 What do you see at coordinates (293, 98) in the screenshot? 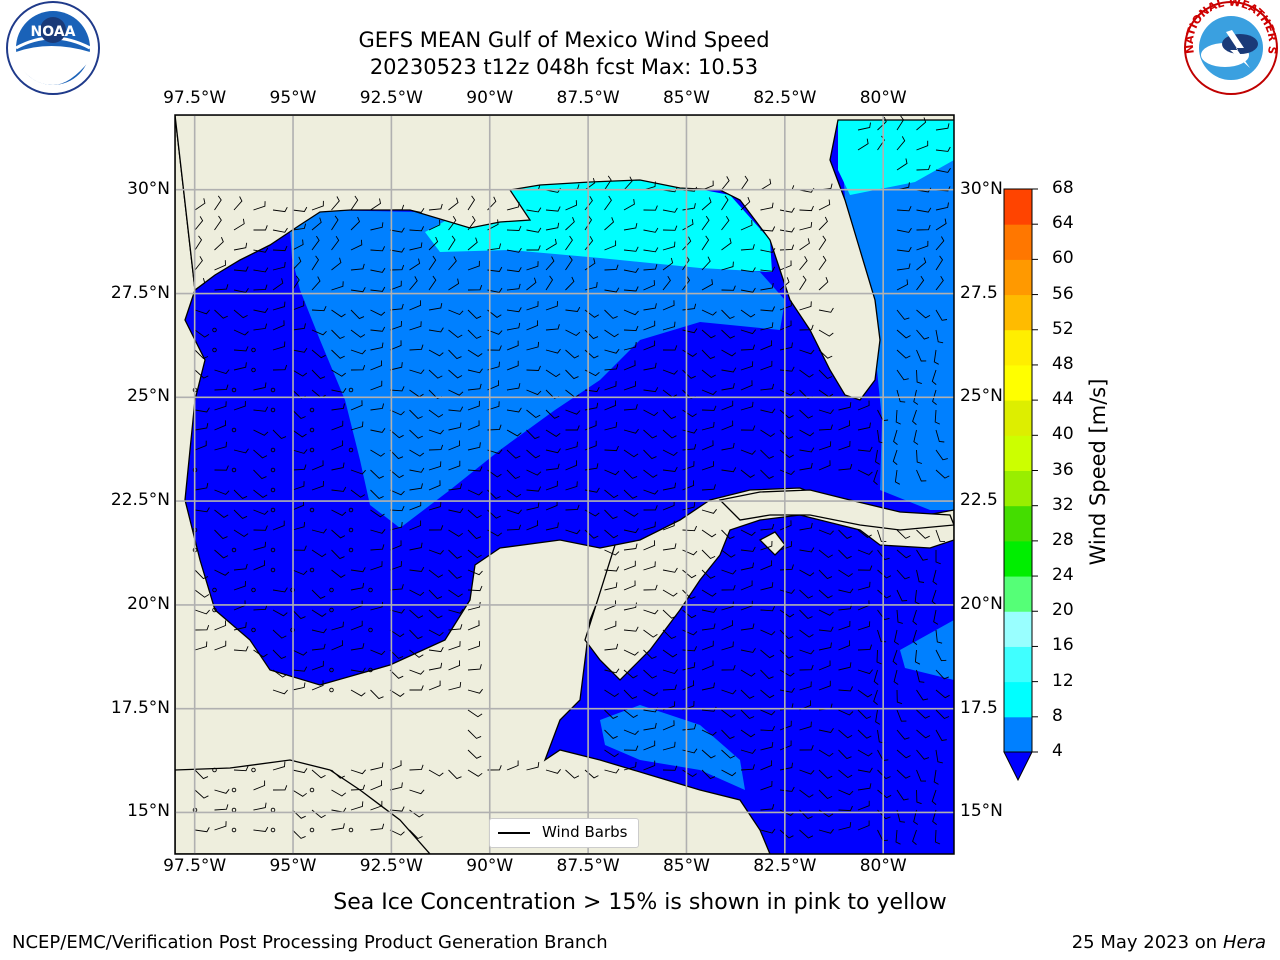
I see `lon-label-top: 95°W` at bounding box center [293, 98].